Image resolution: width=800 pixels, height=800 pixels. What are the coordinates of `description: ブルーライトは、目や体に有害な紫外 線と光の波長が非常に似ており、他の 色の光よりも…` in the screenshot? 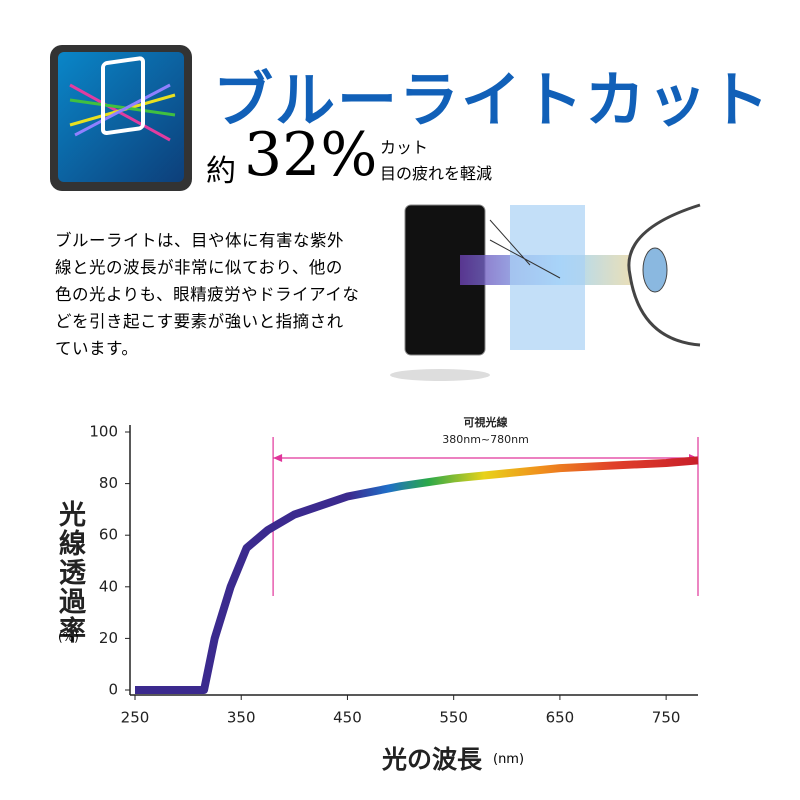 It's located at (207, 294).